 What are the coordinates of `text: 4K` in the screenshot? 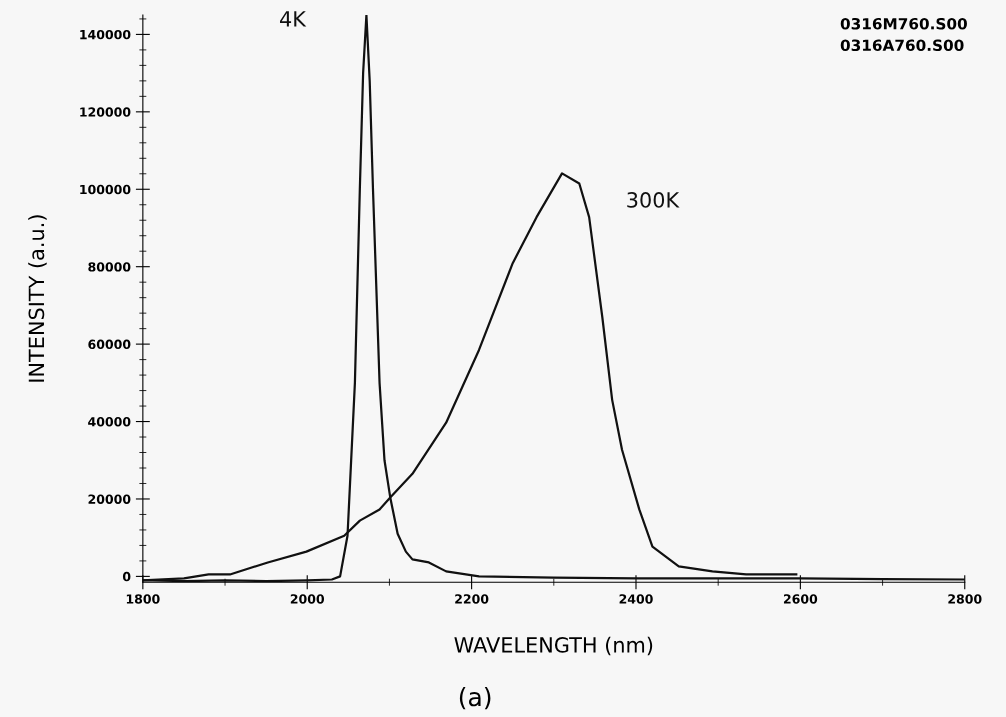 It's located at (293, 19).